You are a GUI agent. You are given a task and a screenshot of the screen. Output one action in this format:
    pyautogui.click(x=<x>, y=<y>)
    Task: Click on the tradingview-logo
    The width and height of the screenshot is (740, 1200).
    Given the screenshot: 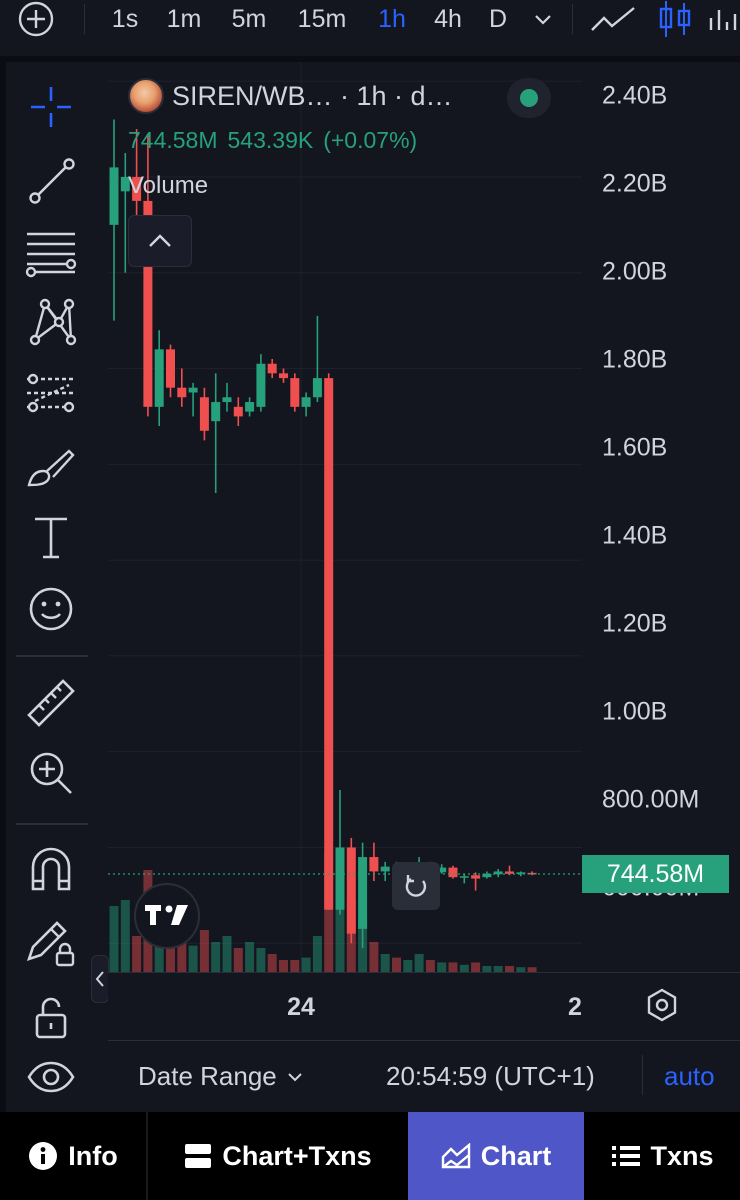 What is the action you would take?
    pyautogui.click(x=167, y=916)
    